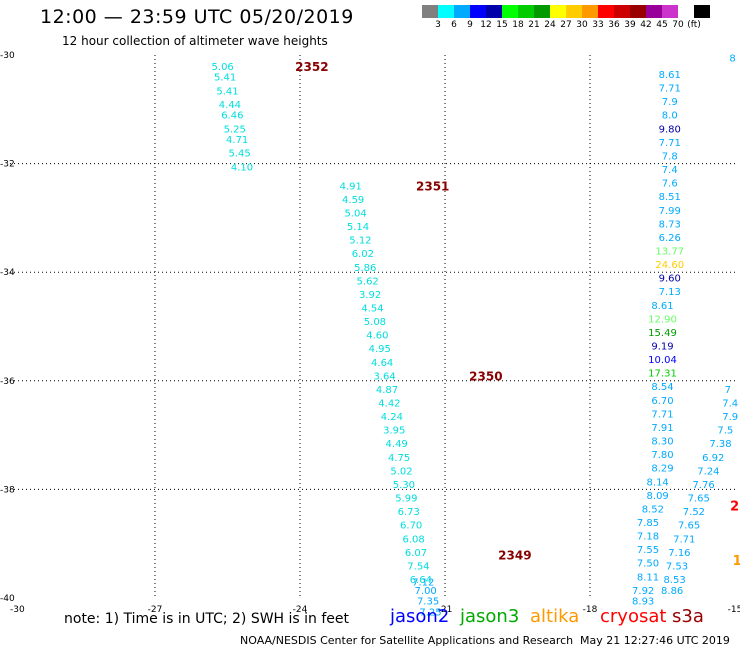 The image size is (740, 650). What do you see at coordinates (670, 170) in the screenshot?
I see `swh-value: 7.4` at bounding box center [670, 170].